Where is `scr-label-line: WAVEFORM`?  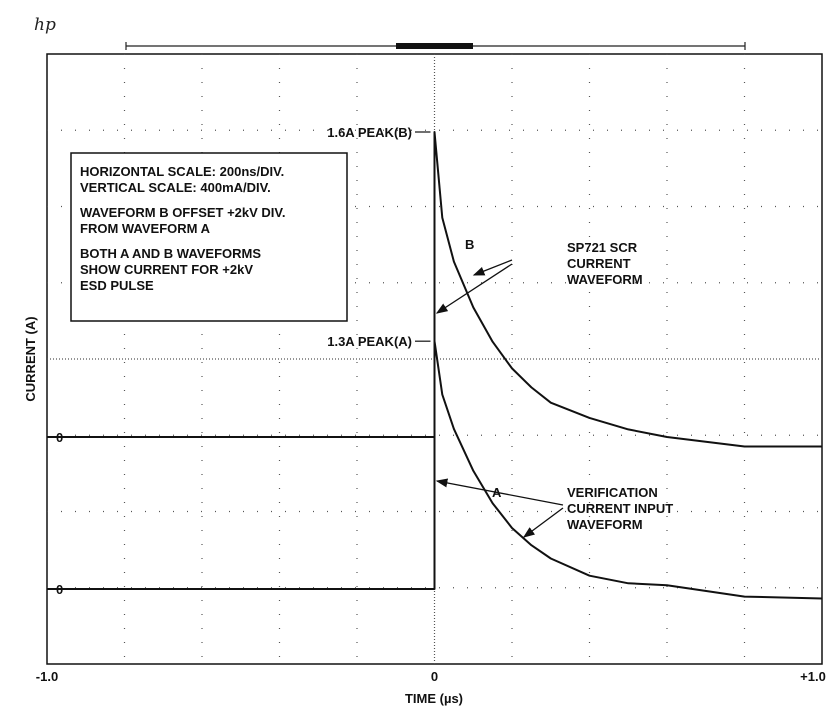
scr-label-line: WAVEFORM is located at coordinates (605, 279).